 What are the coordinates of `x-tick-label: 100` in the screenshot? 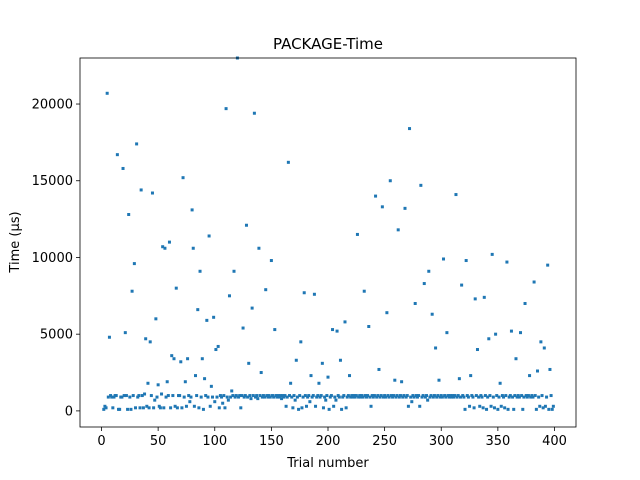 It's located at (214, 441).